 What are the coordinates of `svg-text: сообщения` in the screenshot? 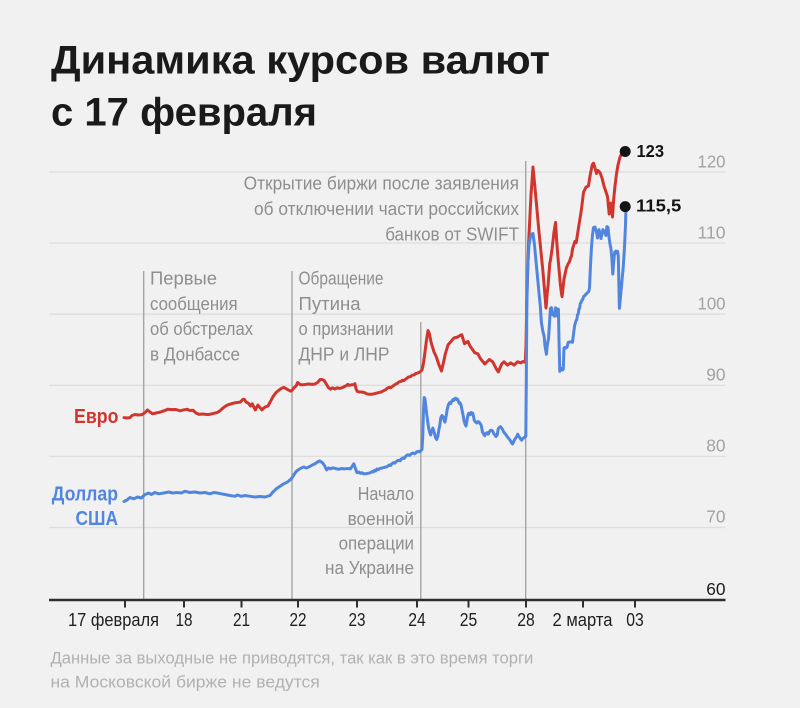 It's located at (194, 304).